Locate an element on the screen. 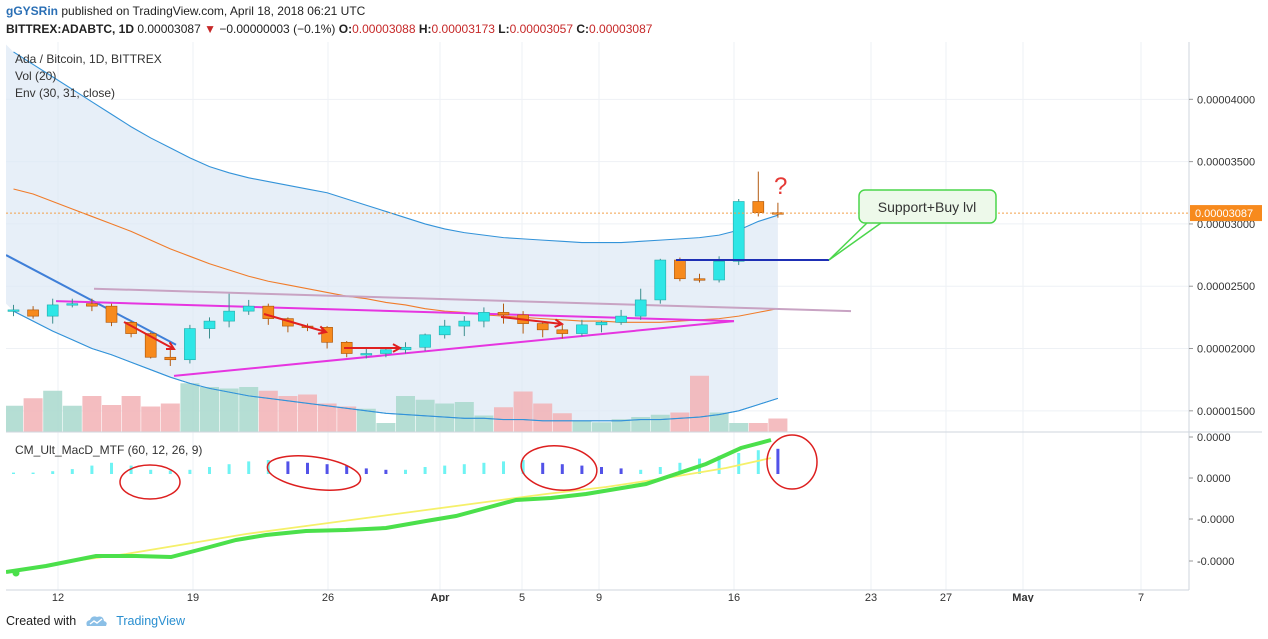  envelope-legend: Env (30, 31, close) is located at coordinates (65, 93).